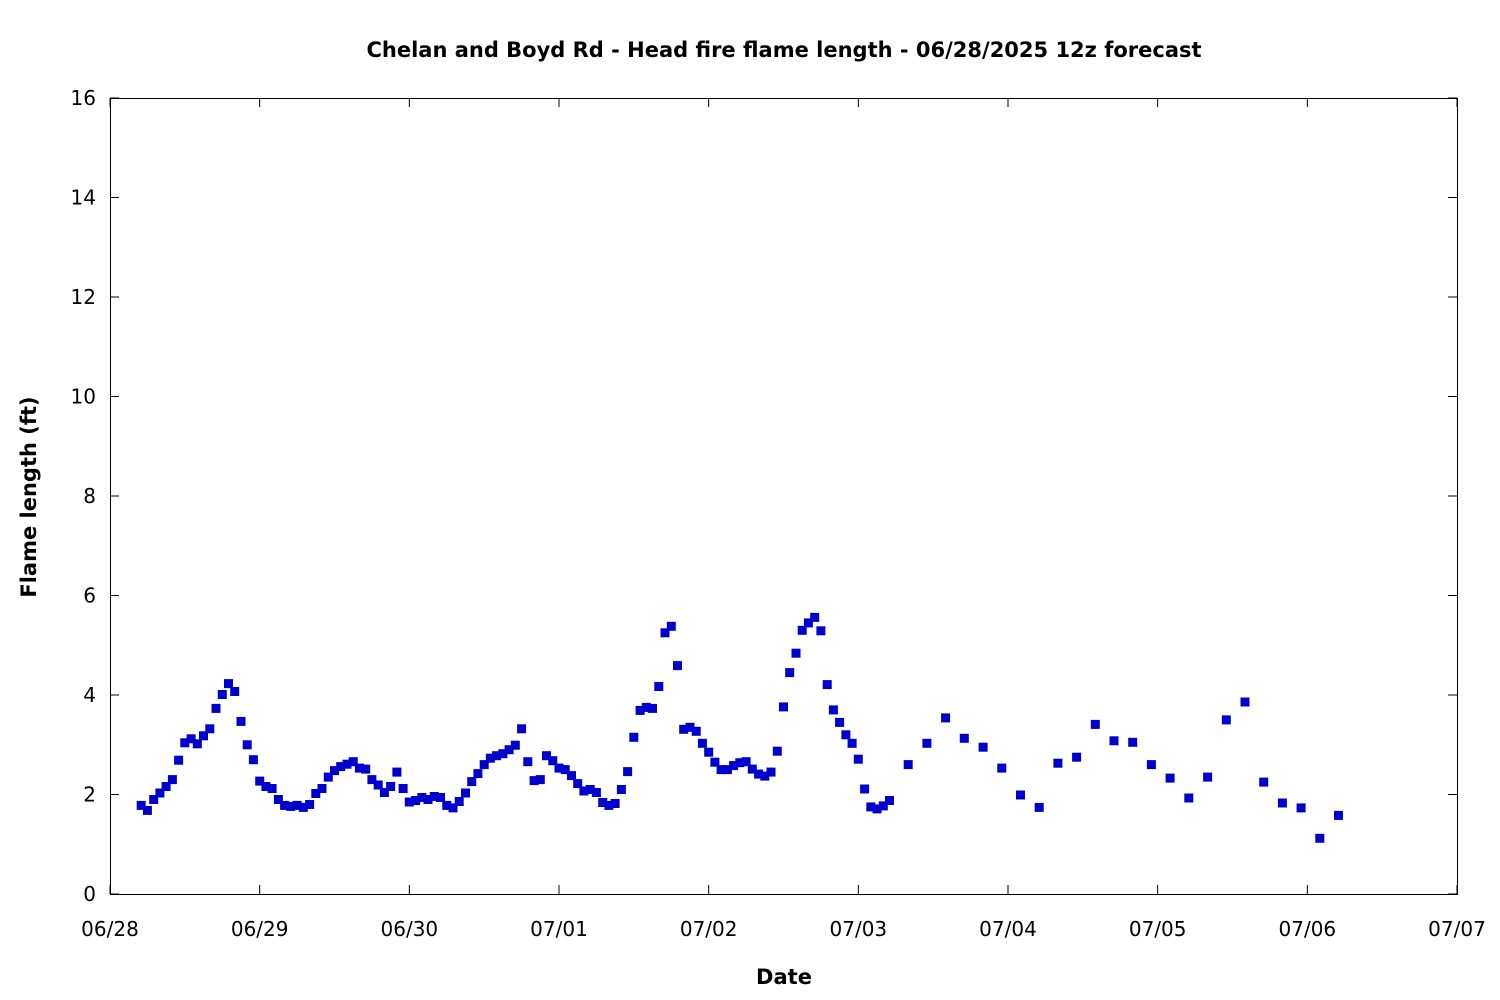 The height and width of the screenshot is (1000, 1500). I want to click on y-tick-label: 6, so click(89, 596).